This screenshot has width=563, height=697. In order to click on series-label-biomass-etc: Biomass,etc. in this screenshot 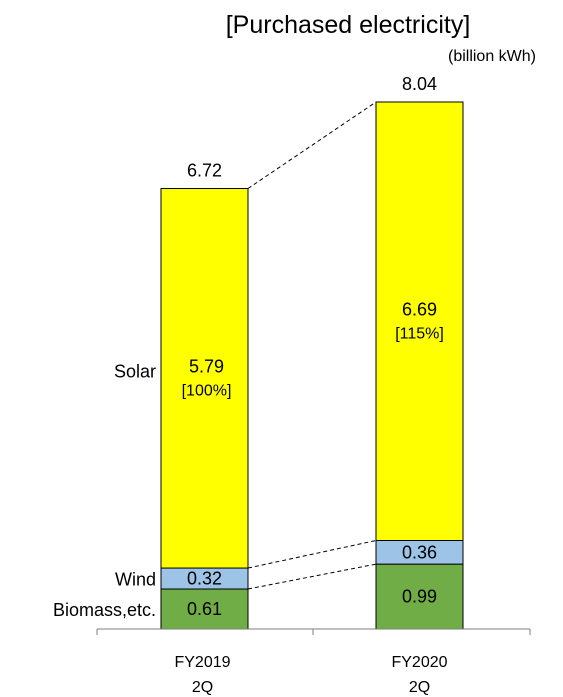, I will do `click(104, 610)`.